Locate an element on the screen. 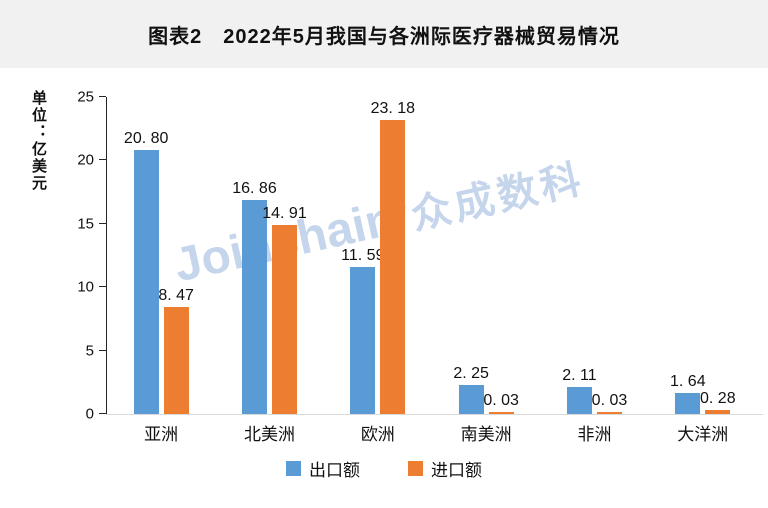 This screenshot has height=508, width=768. legend-item: 出口额 is located at coordinates (323, 468).